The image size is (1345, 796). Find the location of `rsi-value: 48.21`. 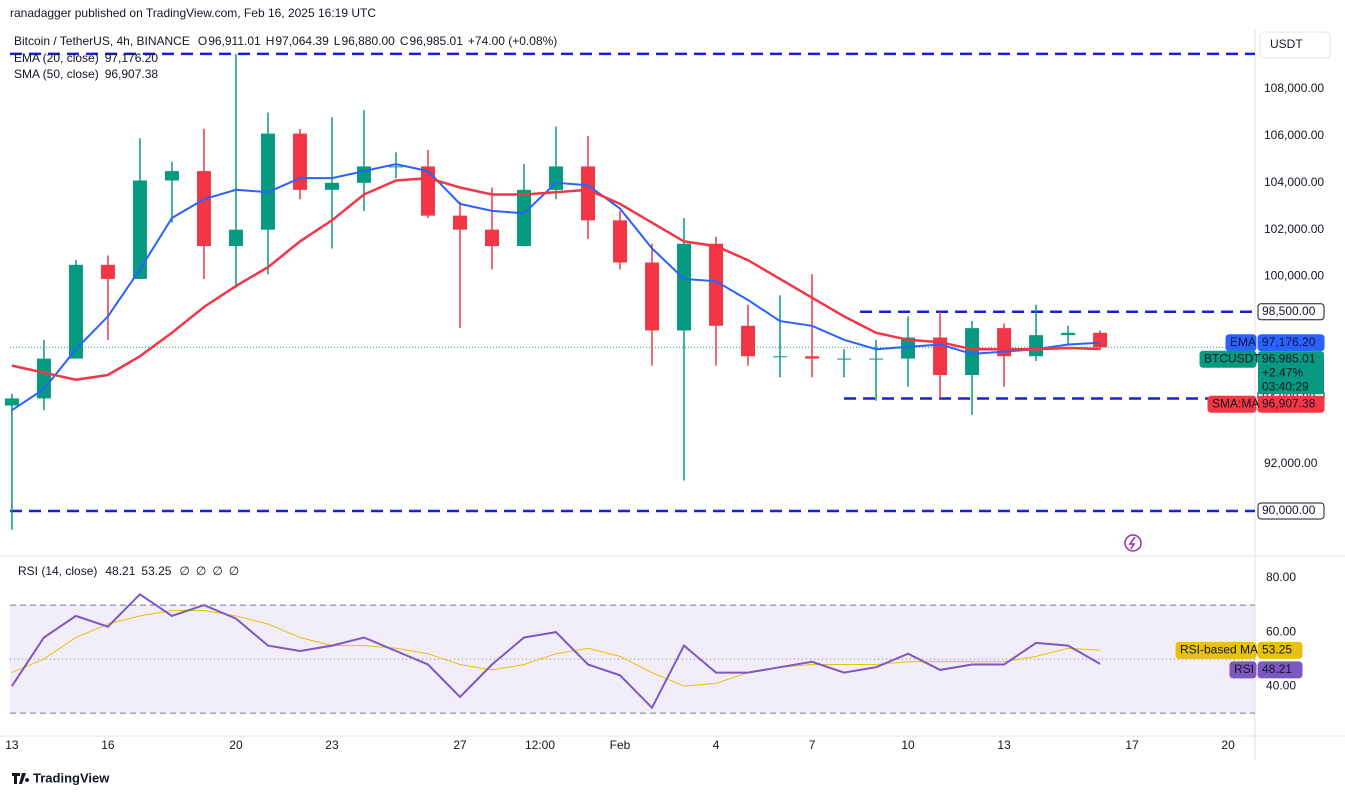

rsi-value: 48.21 is located at coordinates (120, 571).